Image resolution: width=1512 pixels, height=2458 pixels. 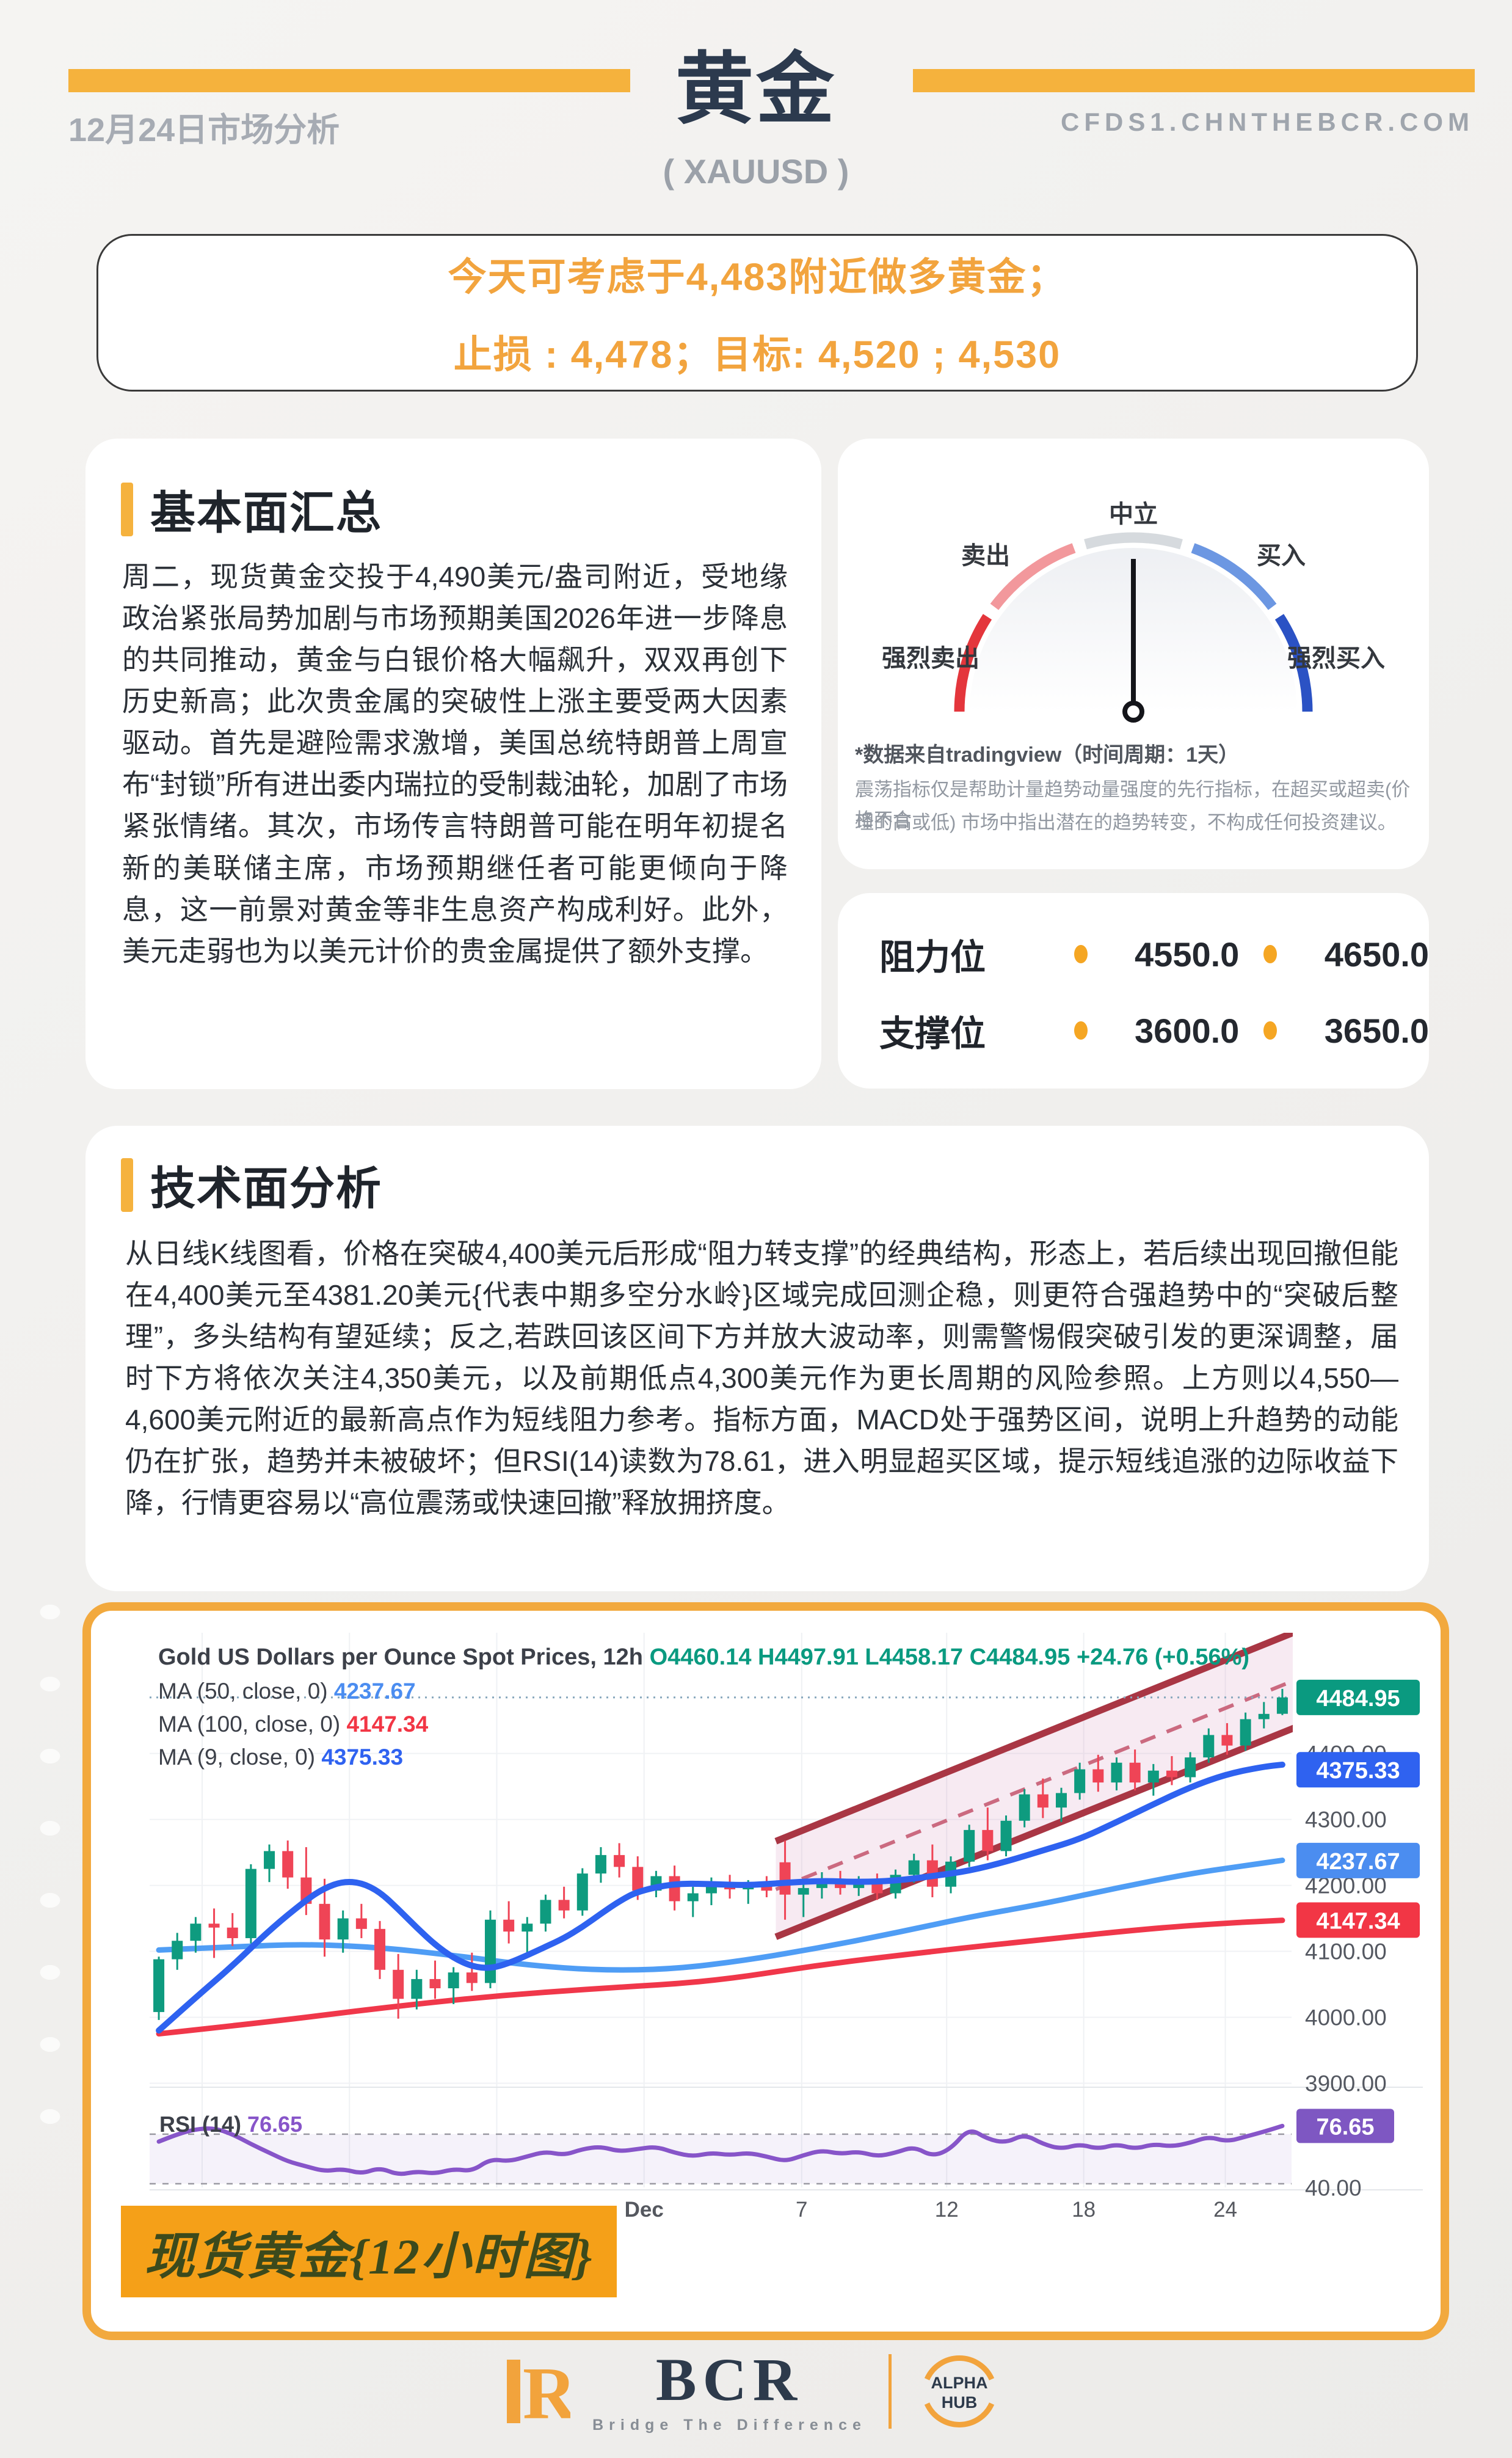 I want to click on fundamental-header: 基本面汇总, so click(x=252, y=509).